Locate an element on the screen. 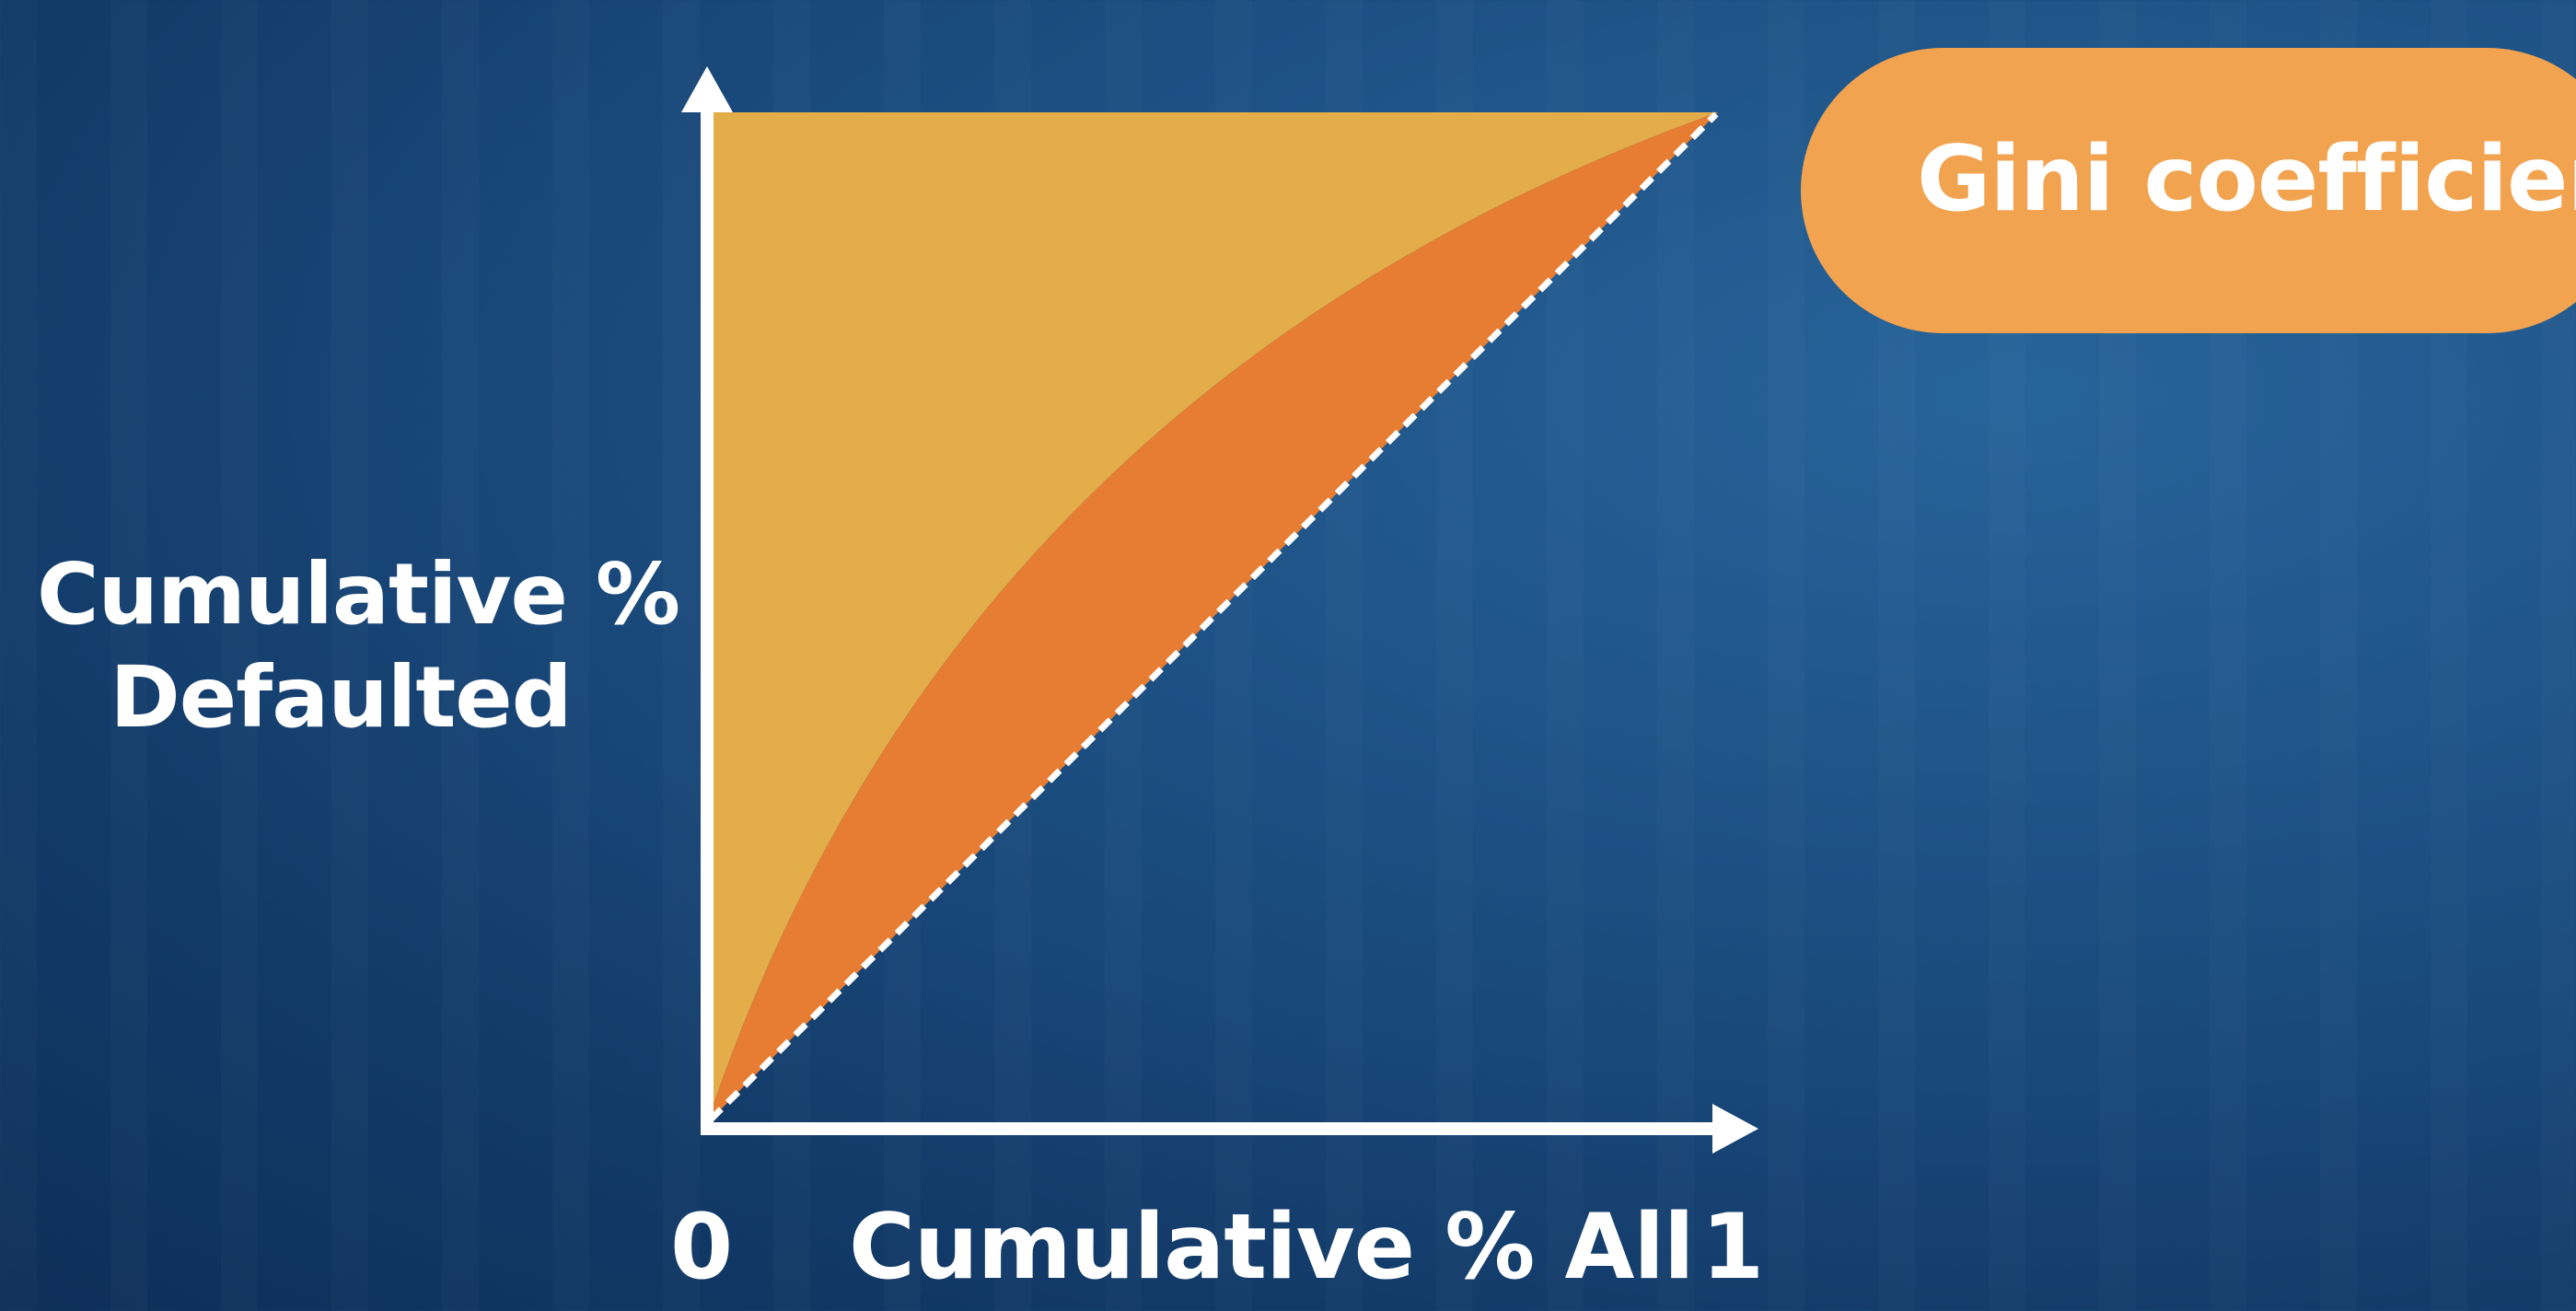 Image resolution: width=2576 pixels, height=1311 pixels. y-axis-arrowhead is located at coordinates (707, 89).